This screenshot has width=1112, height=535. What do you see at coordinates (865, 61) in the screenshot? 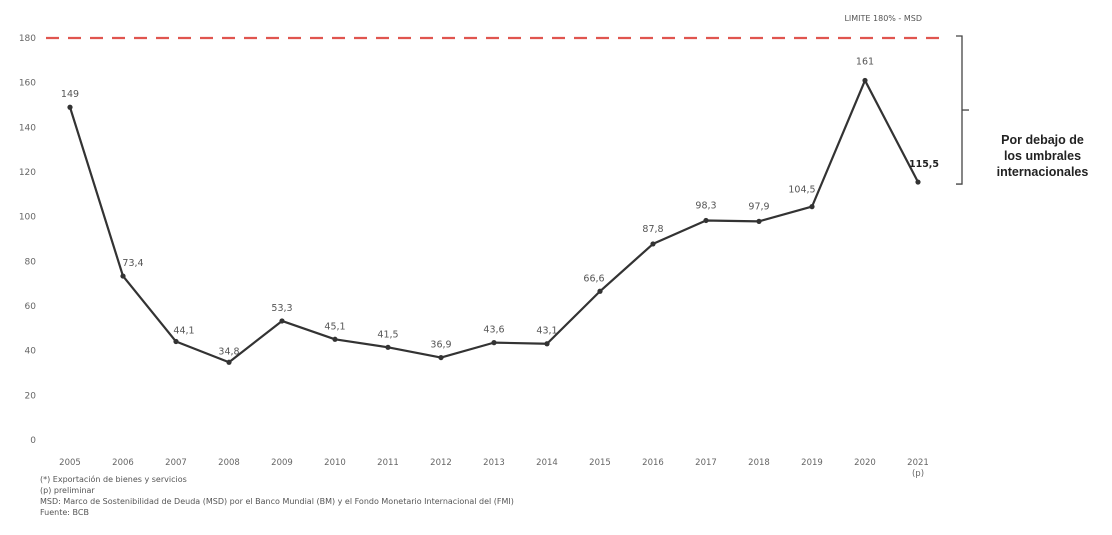
I see `data-label: 161` at bounding box center [865, 61].